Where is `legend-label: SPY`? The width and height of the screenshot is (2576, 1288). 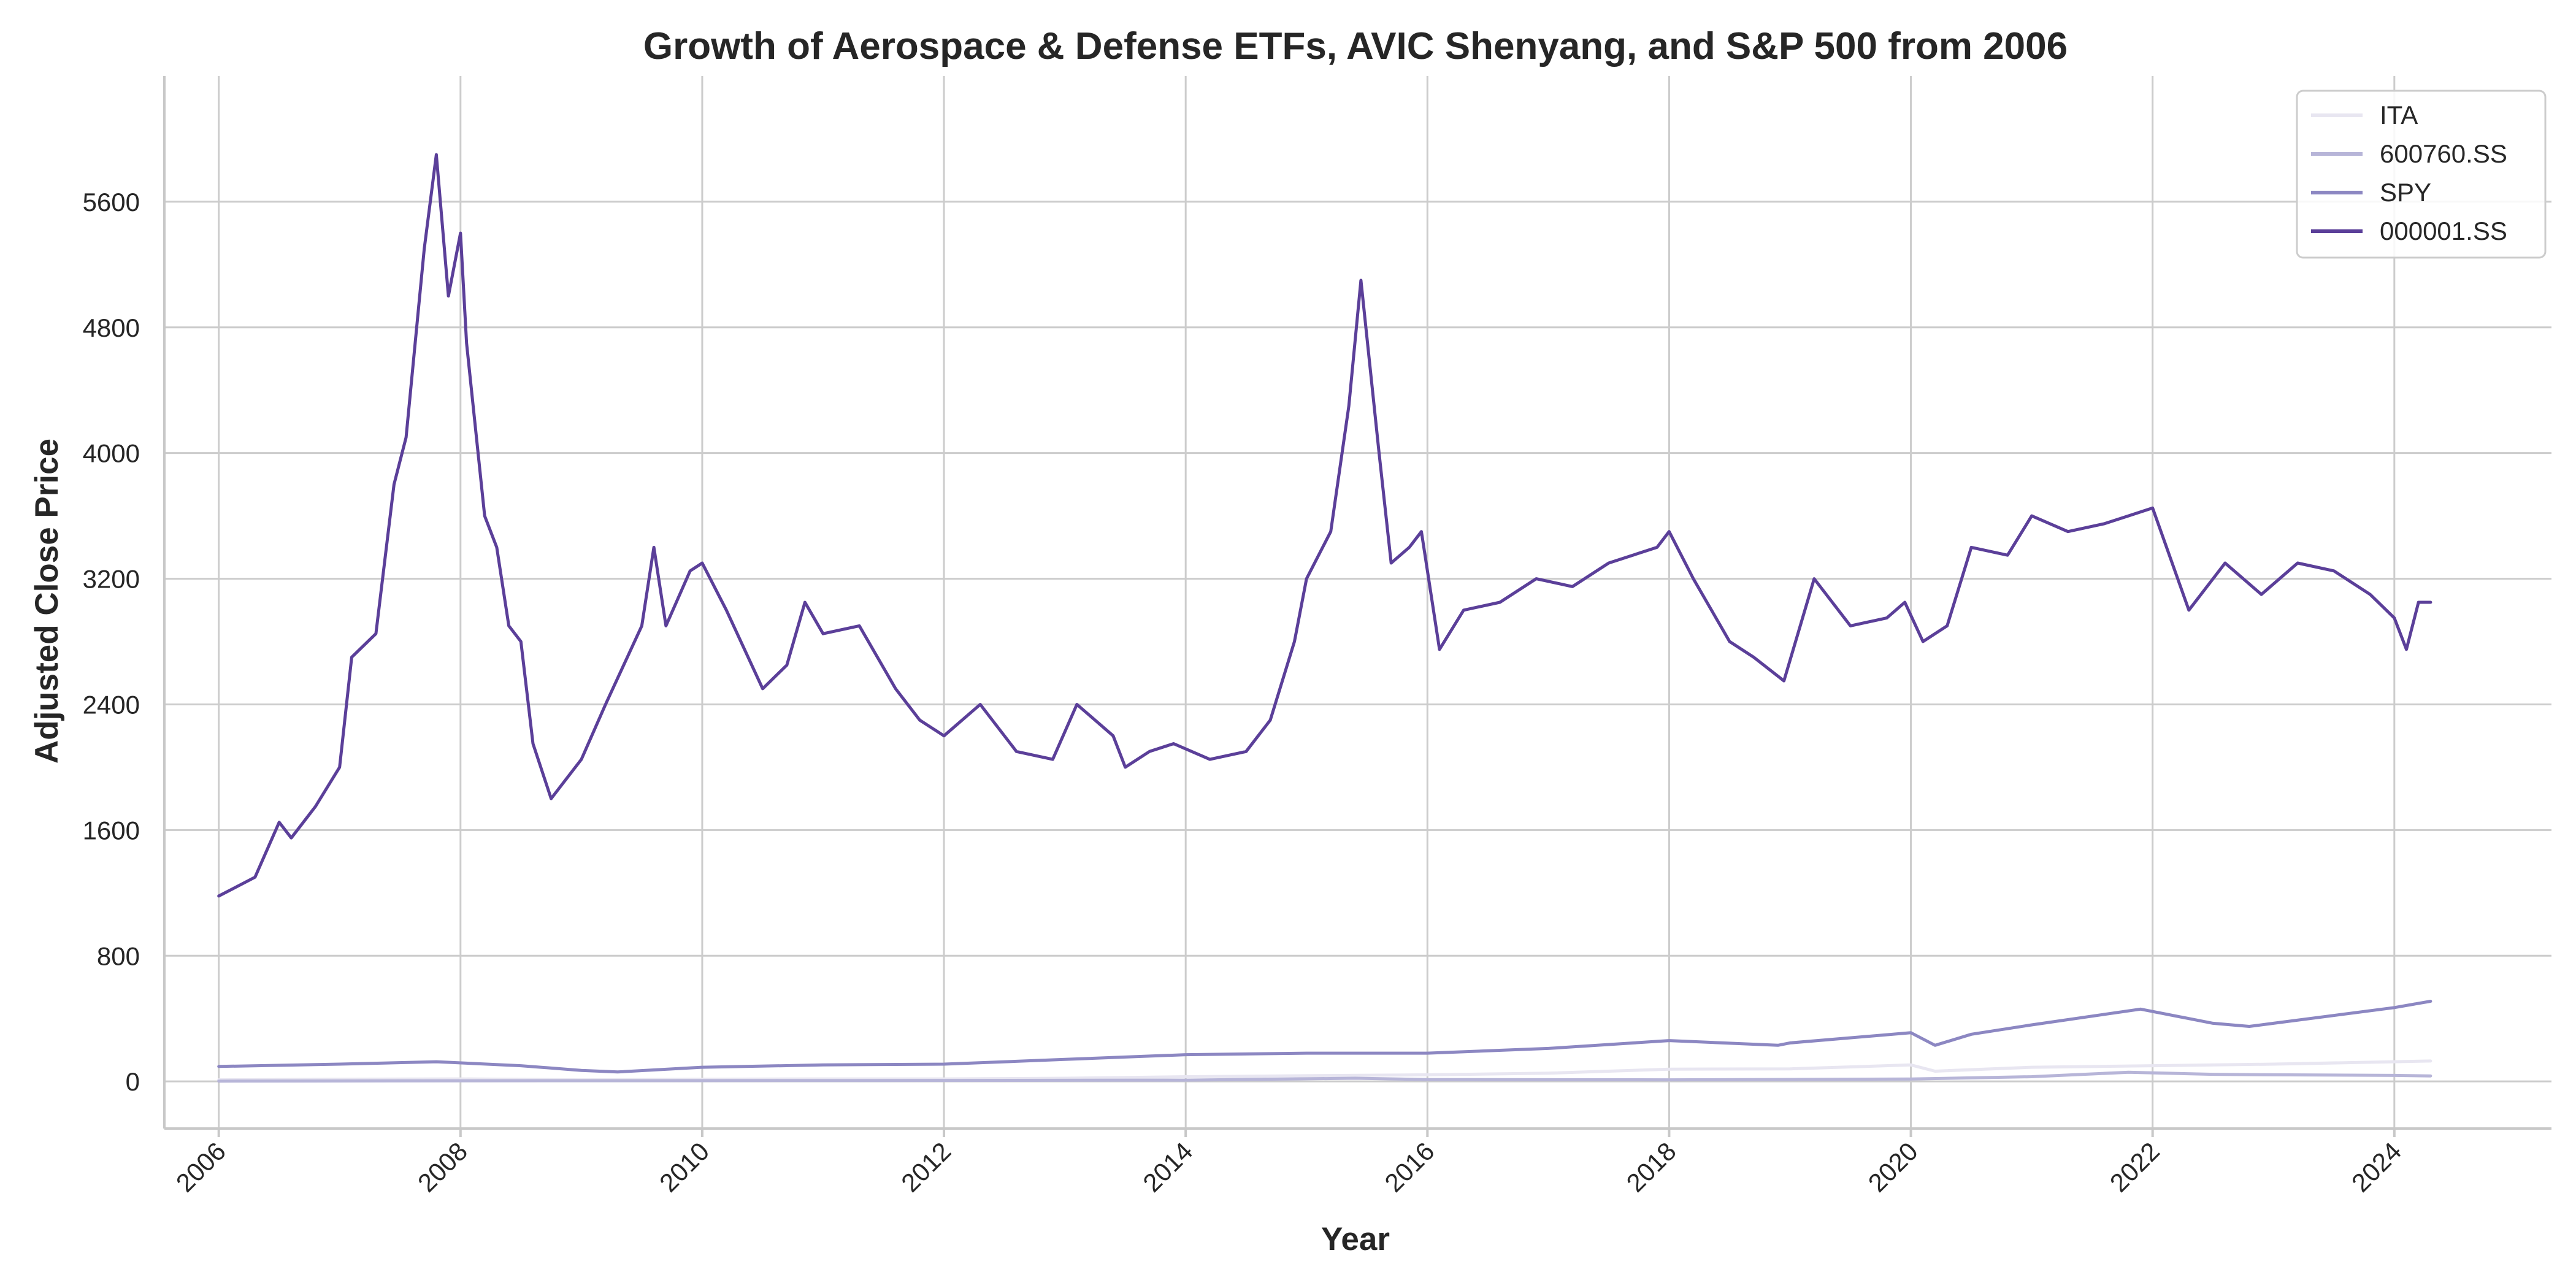 legend-label: SPY is located at coordinates (2405, 192).